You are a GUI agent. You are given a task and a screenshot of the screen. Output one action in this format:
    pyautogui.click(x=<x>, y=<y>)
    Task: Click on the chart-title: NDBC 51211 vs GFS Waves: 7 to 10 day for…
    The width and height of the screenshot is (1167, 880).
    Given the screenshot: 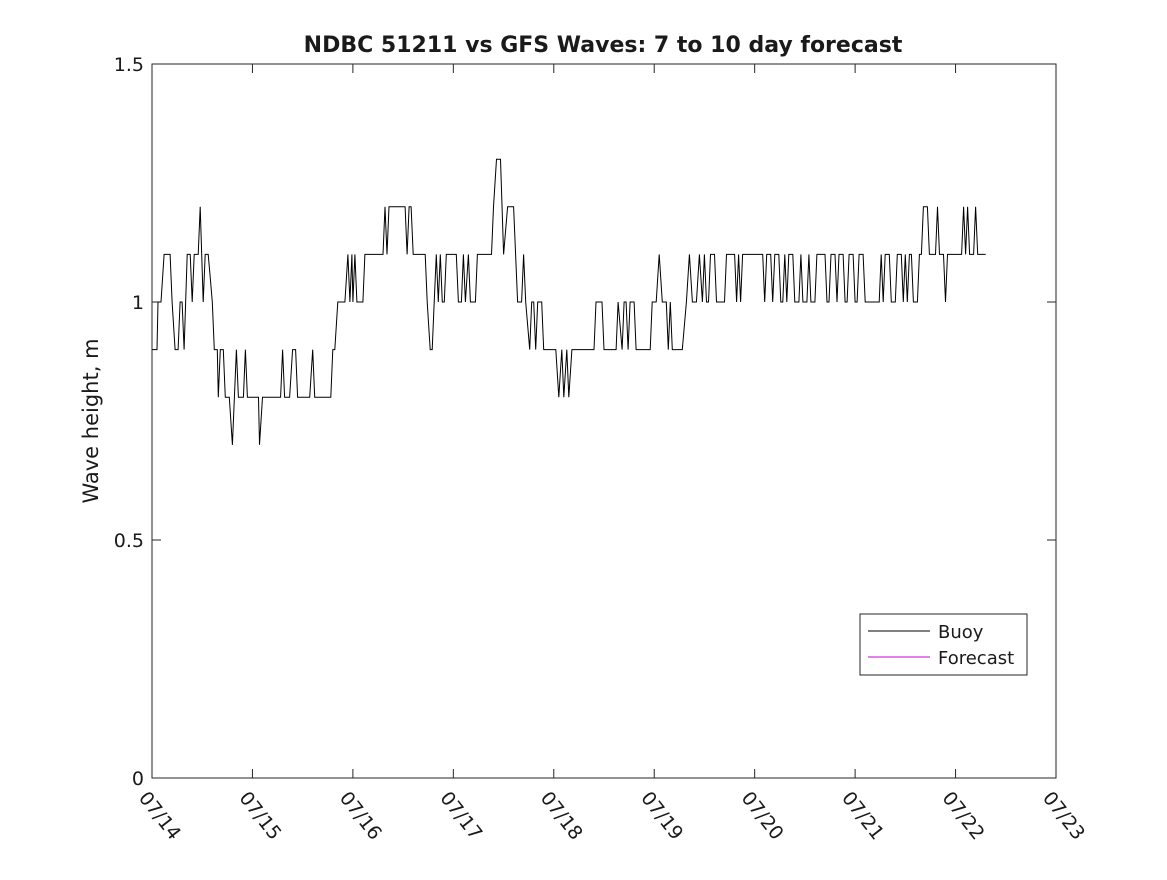 What is the action you would take?
    pyautogui.click(x=603, y=45)
    